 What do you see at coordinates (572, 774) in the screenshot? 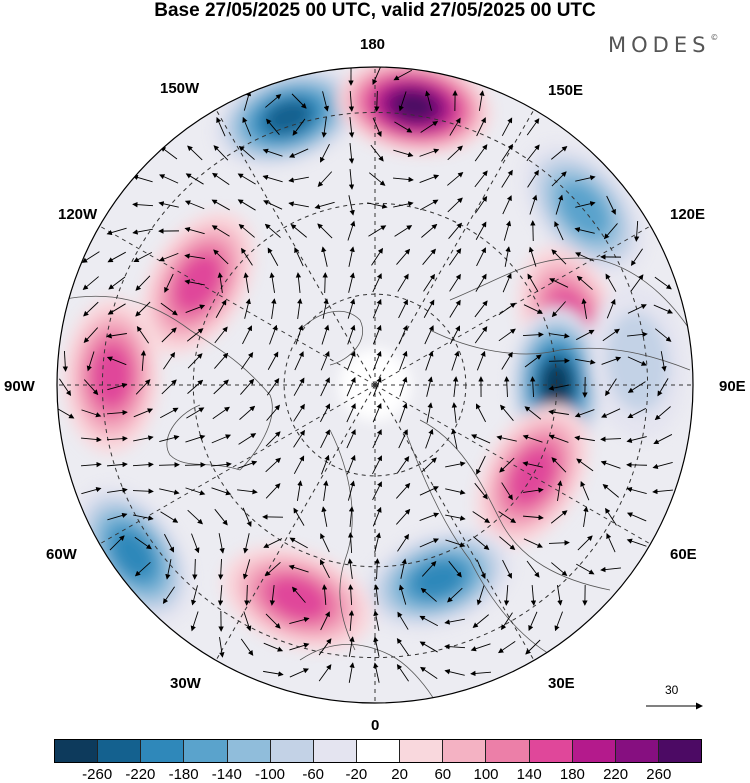
I see `colorbar-tick-label: 180` at bounding box center [572, 774].